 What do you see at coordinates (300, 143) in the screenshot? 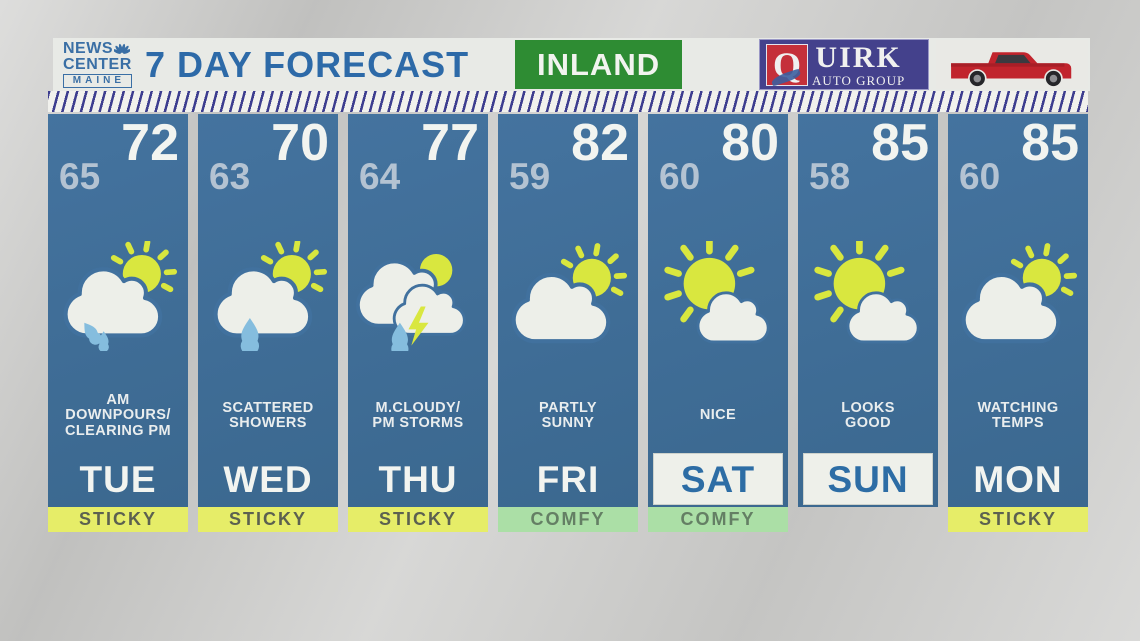
I see `high-temp: 70` at bounding box center [300, 143].